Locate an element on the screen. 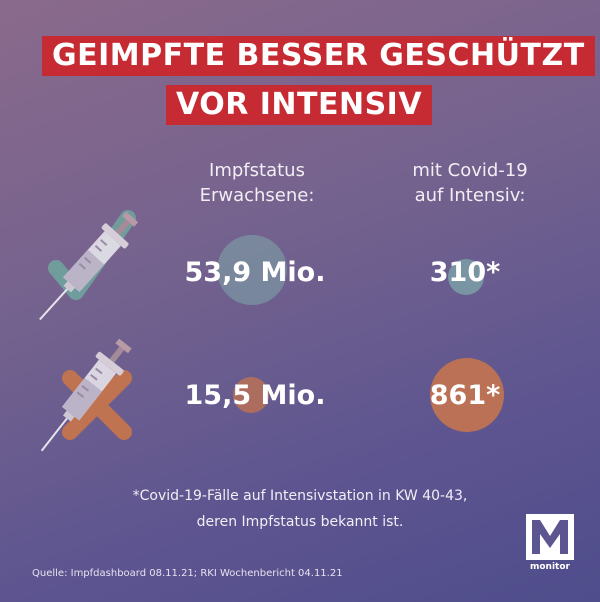  bubble-unvaccinated-icu is located at coordinates (467, 395).